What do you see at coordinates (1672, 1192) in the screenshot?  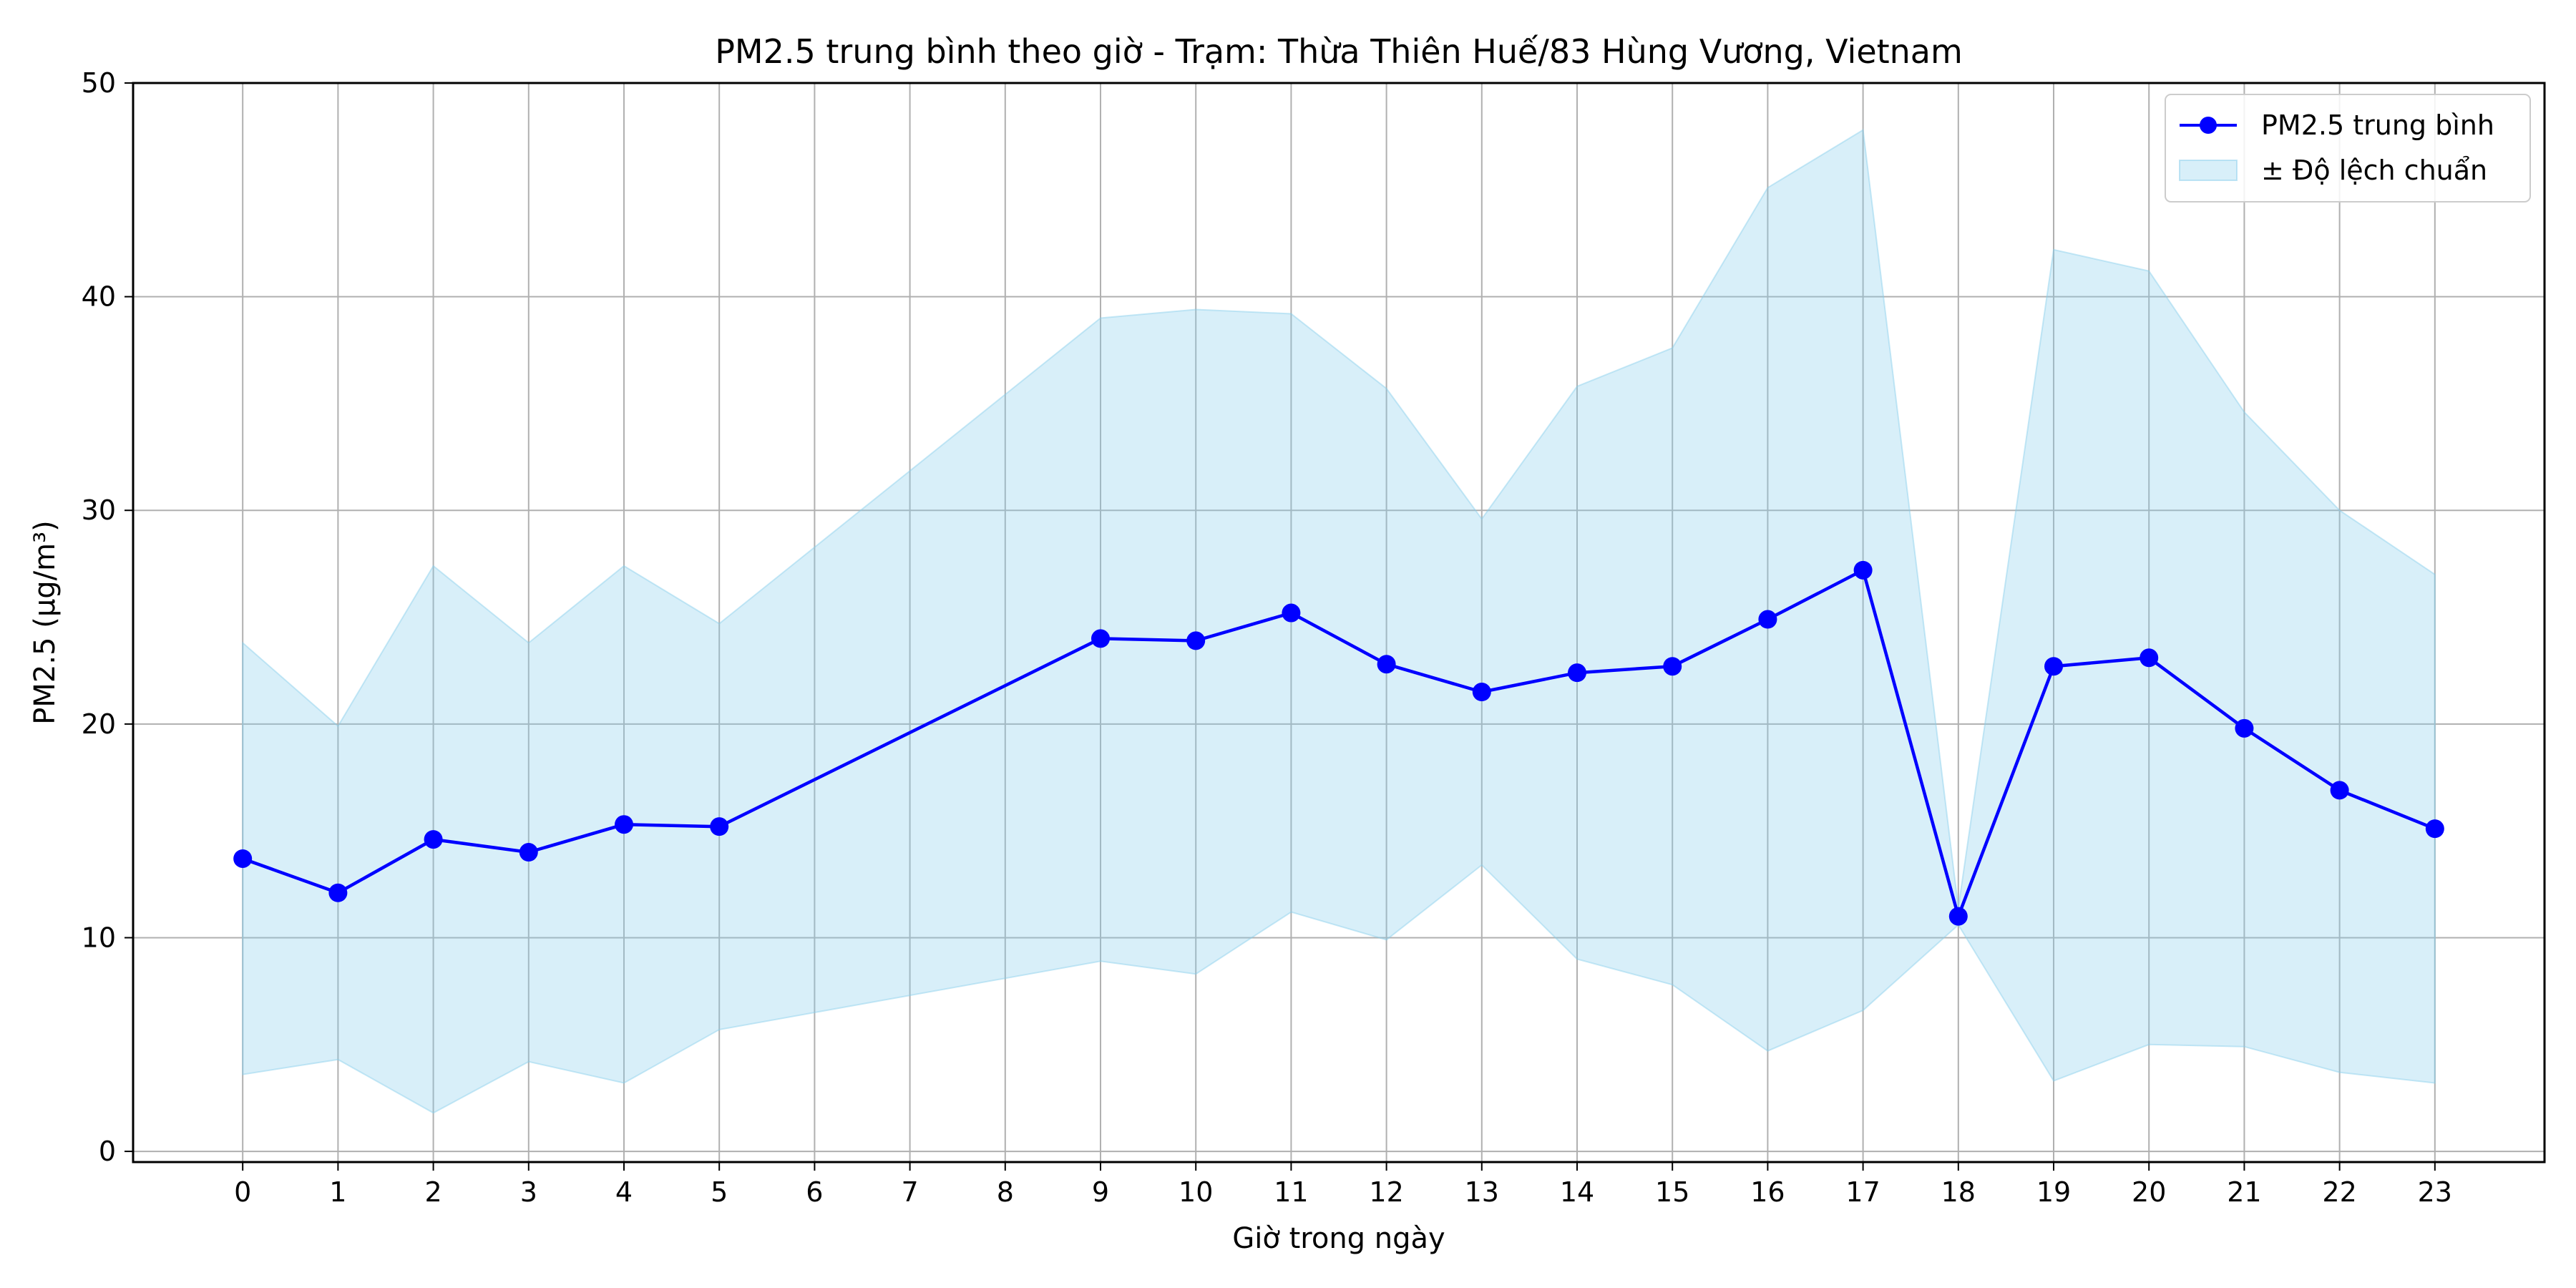 I see `x-tick-label: 15` at bounding box center [1672, 1192].